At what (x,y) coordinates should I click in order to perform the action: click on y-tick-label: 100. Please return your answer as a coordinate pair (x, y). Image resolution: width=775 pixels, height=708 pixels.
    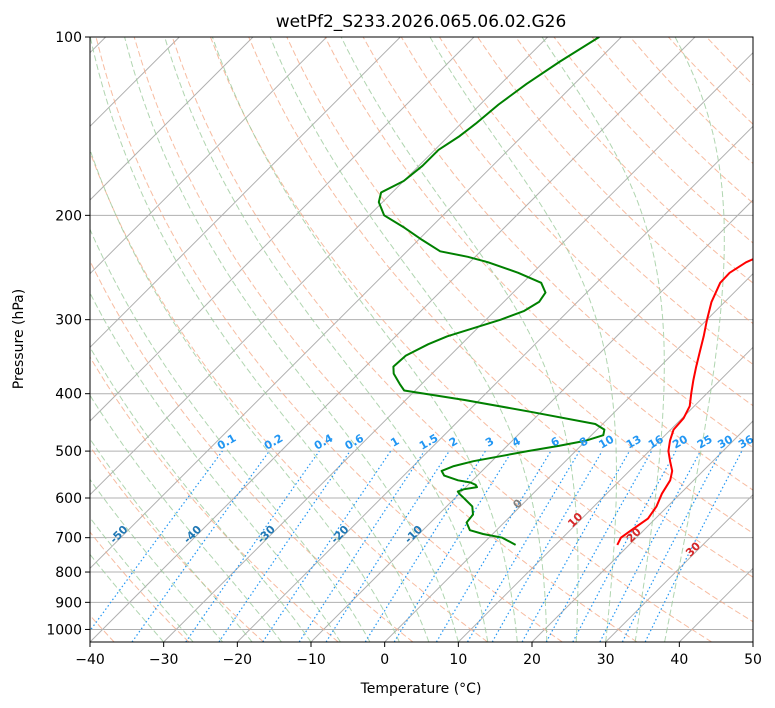
    Looking at the image, I should click on (68, 38).